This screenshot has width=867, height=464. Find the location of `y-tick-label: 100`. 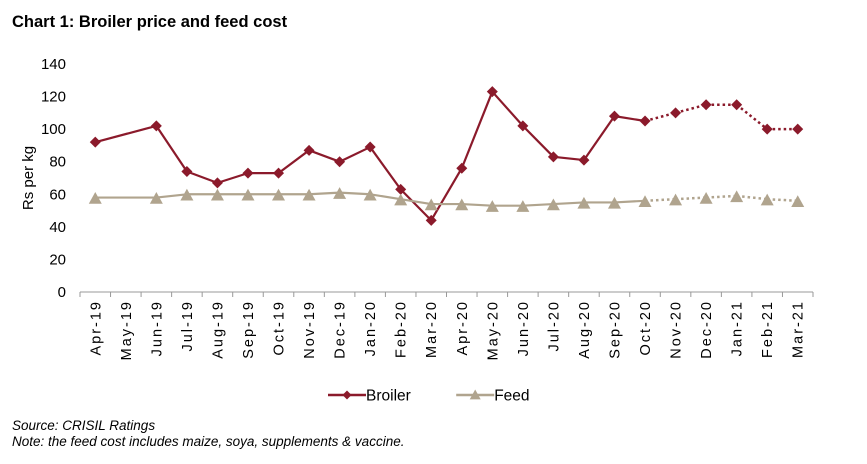

y-tick-label: 100 is located at coordinates (53, 129).